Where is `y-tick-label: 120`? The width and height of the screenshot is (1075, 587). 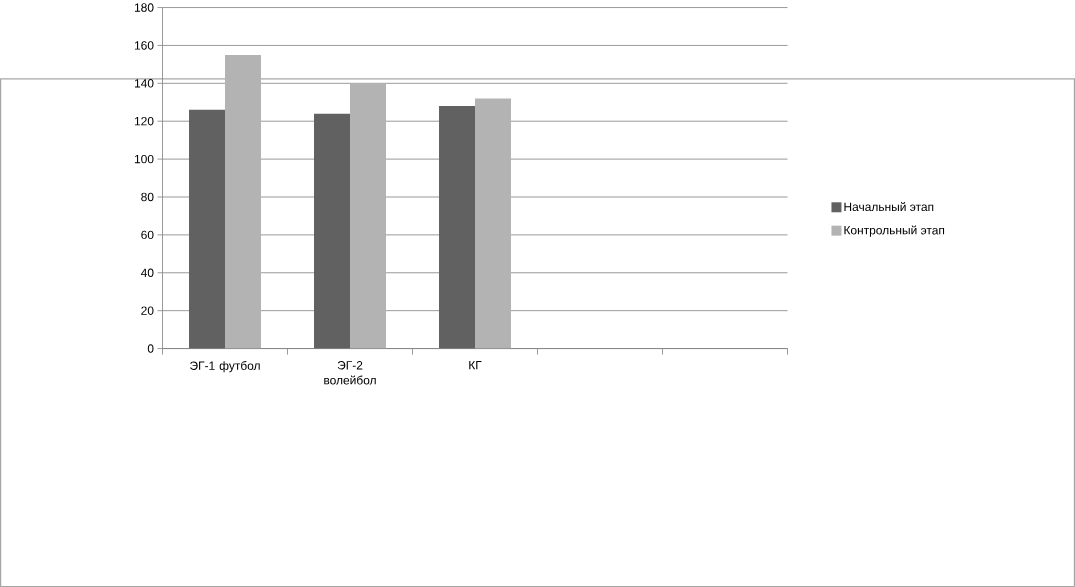 y-tick-label: 120 is located at coordinates (144, 121).